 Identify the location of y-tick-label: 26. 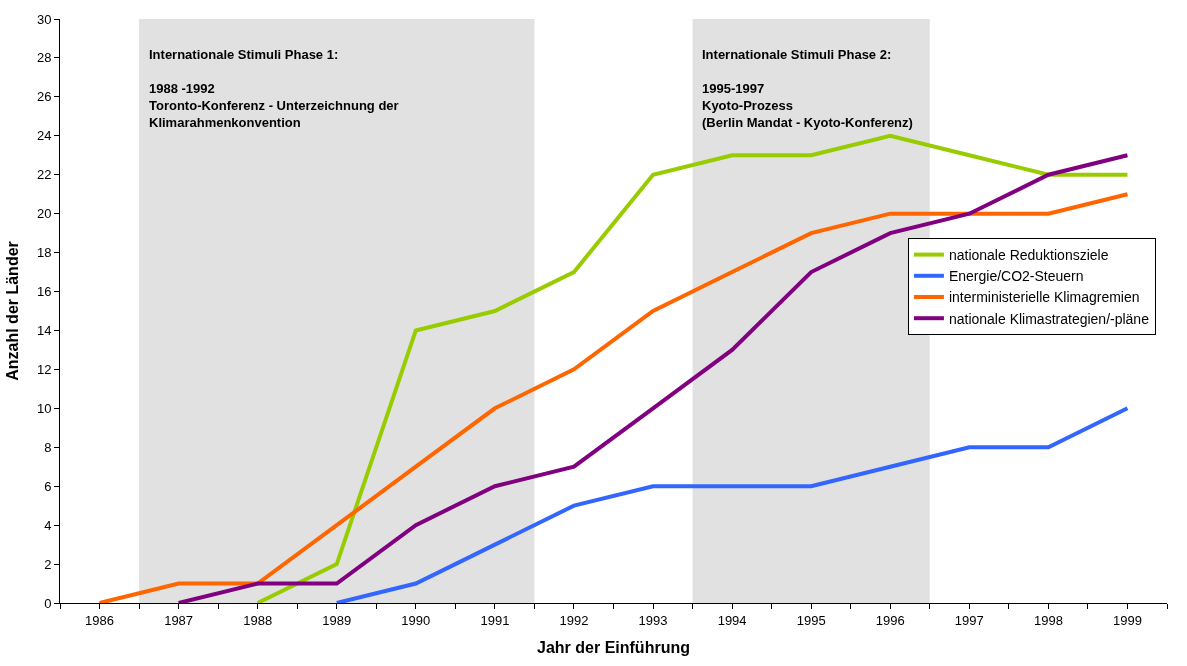
(44, 97).